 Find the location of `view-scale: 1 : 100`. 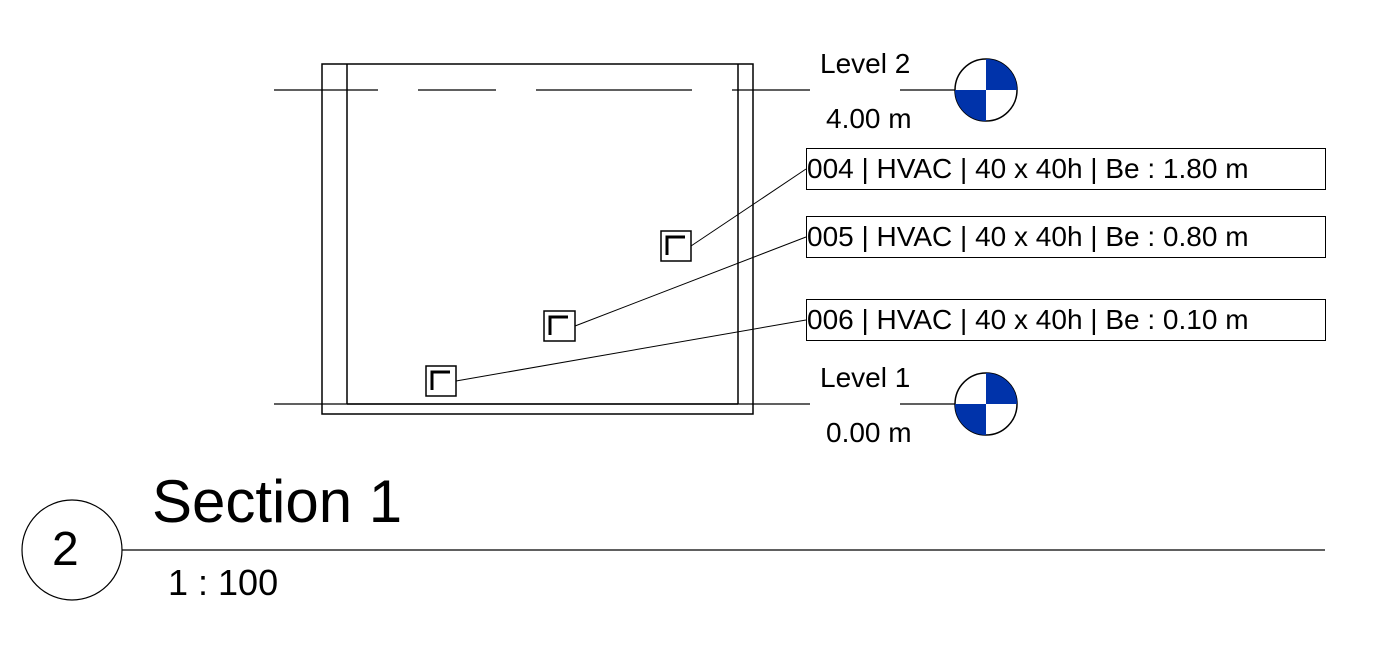

view-scale: 1 : 100 is located at coordinates (223, 582).